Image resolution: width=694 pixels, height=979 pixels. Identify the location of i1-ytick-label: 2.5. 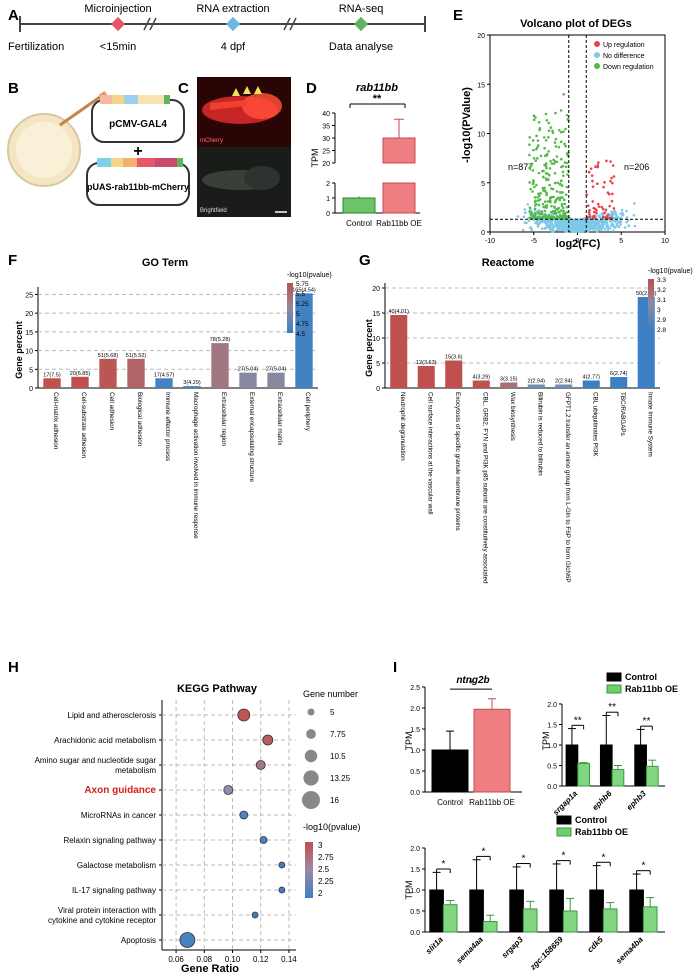
(415, 688).